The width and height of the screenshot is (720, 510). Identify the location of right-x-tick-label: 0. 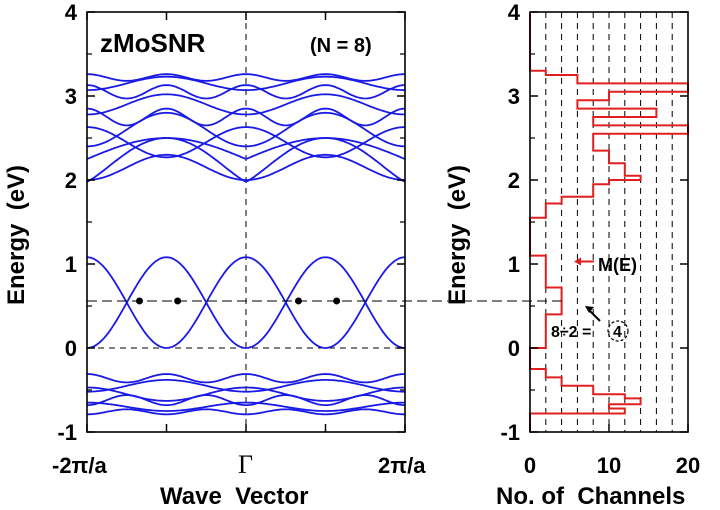
(530, 465).